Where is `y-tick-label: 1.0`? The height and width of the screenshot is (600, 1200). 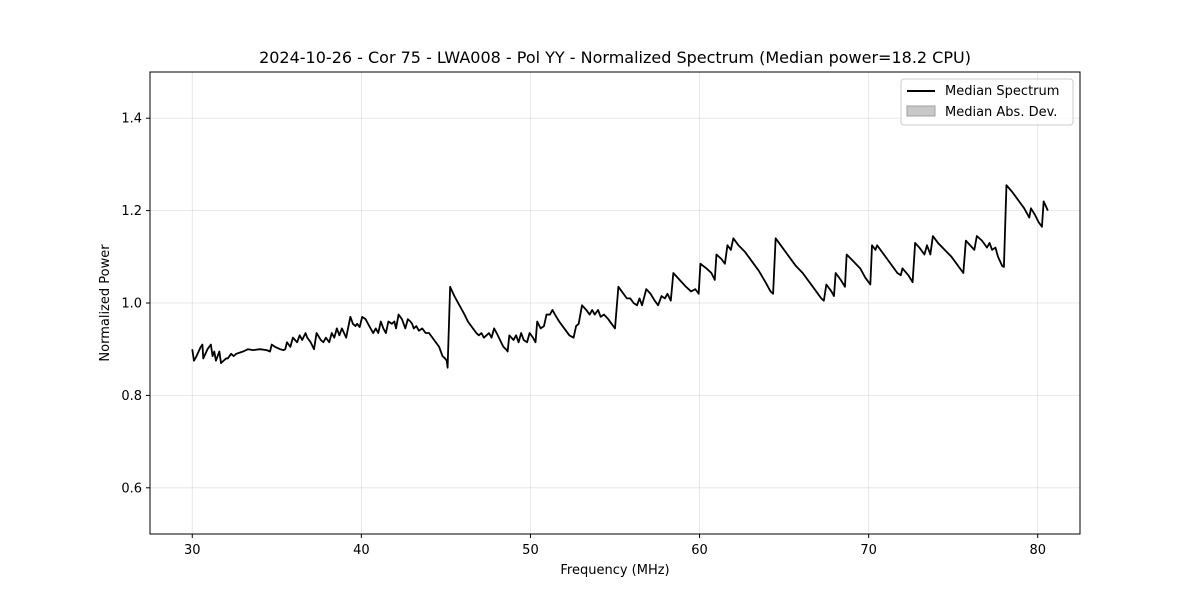 y-tick-label: 1.0 is located at coordinates (131, 304).